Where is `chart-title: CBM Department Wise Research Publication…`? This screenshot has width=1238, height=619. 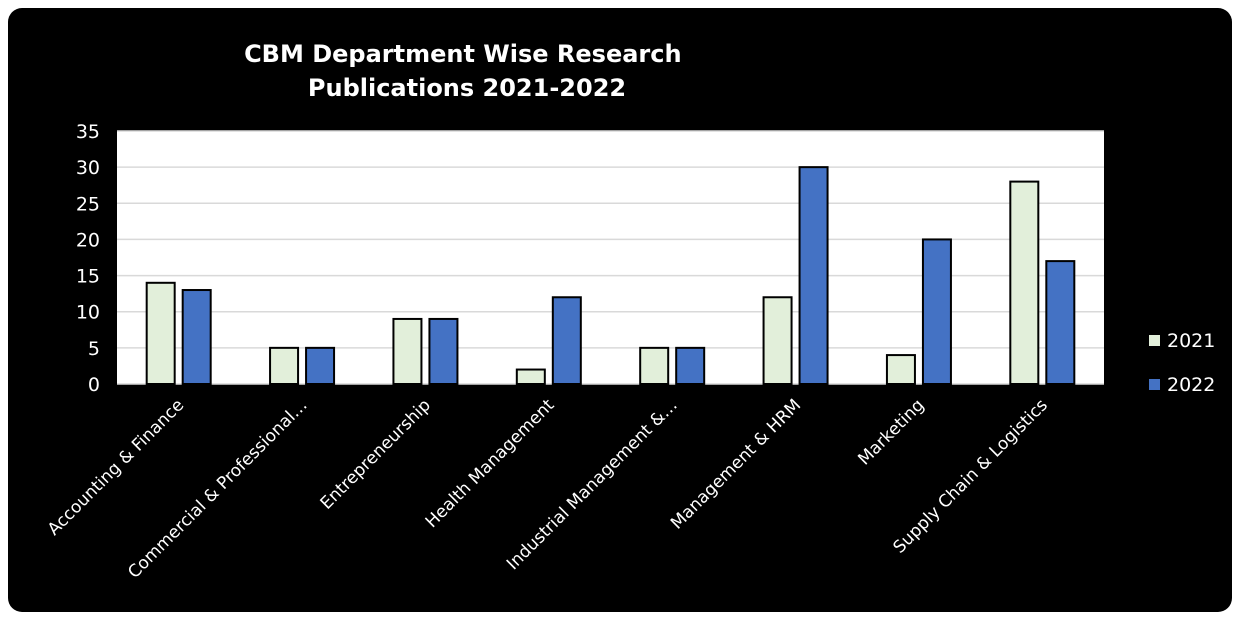 chart-title: CBM Department Wise Research Publication… is located at coordinates (467, 71).